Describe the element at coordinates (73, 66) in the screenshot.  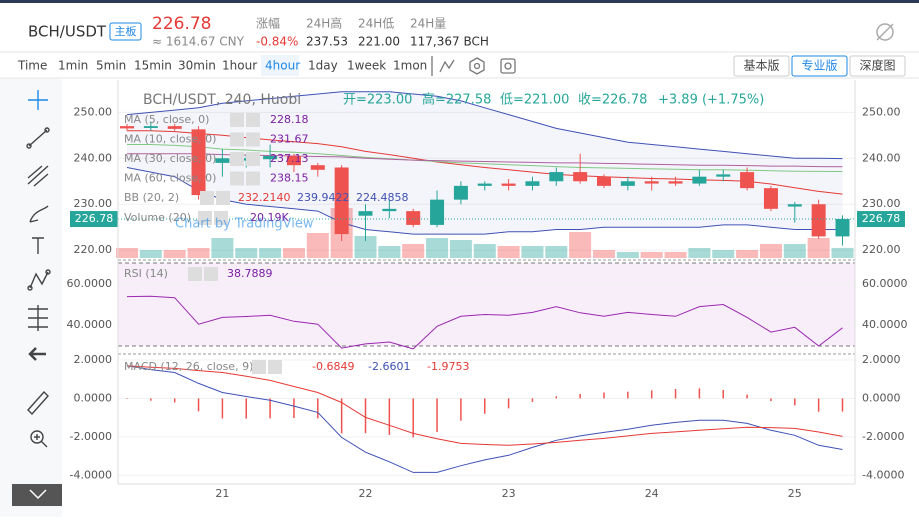
I see `interval: 1min` at that location.